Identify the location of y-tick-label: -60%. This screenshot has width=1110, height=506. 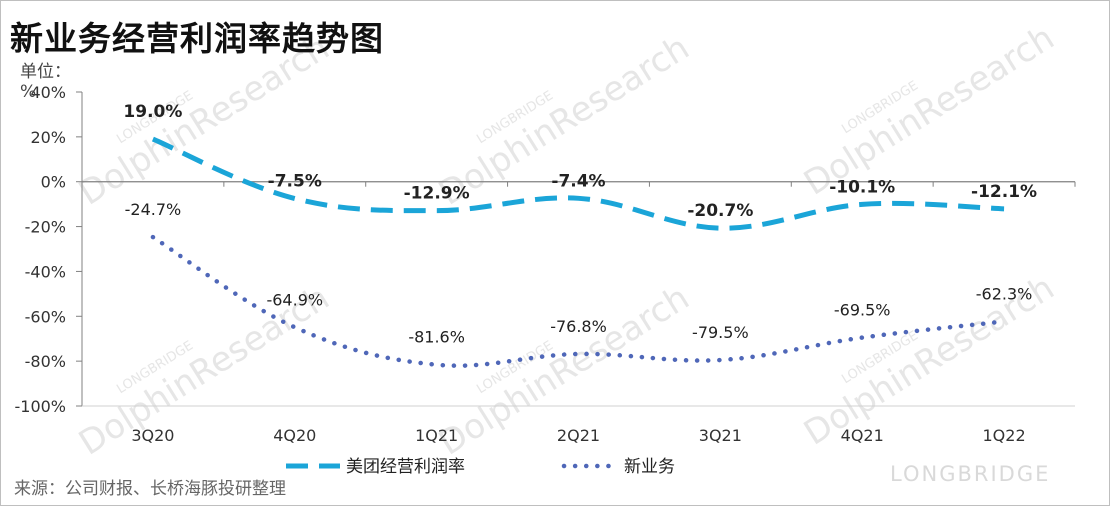
(45, 316).